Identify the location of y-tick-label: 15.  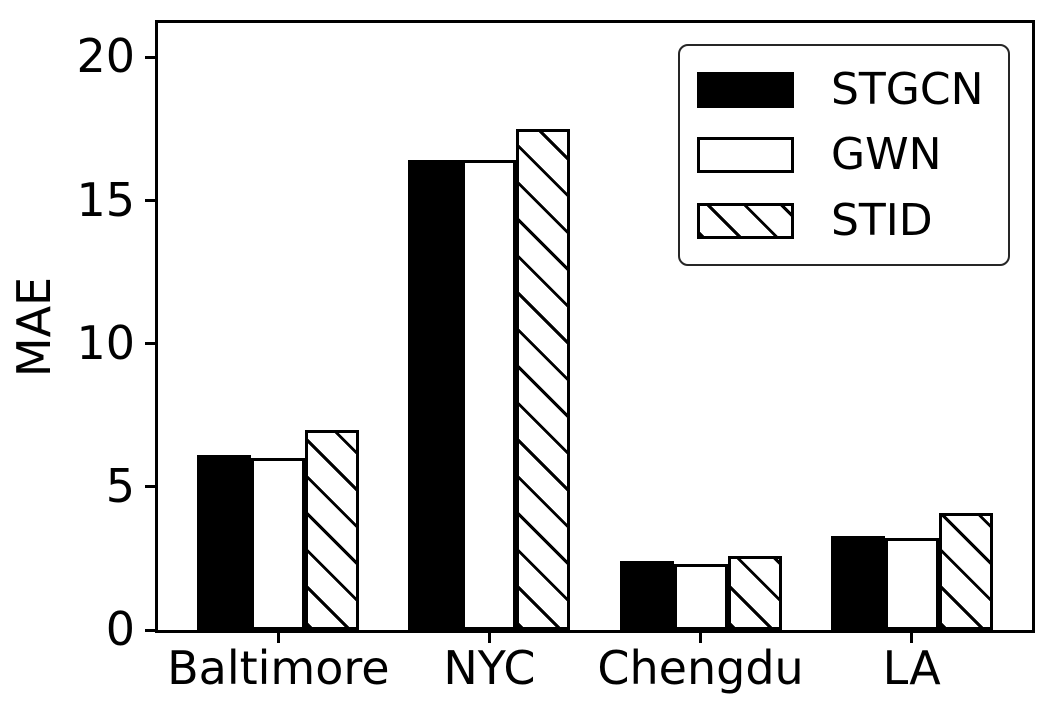
(105, 199).